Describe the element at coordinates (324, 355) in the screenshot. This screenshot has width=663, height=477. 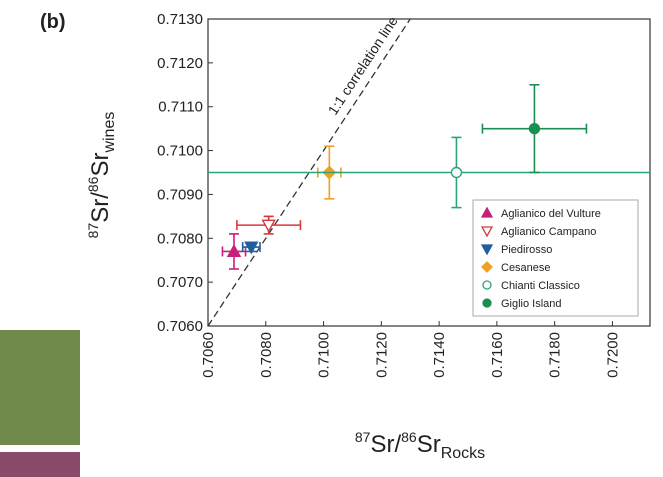
I see `x-tick-label: 0.7100` at that location.